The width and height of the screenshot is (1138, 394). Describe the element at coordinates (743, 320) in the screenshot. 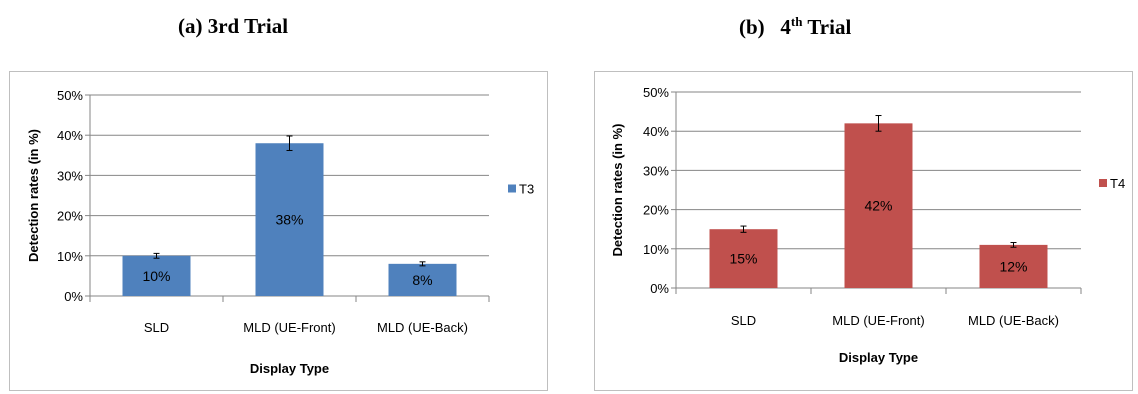

I see `chart2-x-tick-label: SLD` at that location.